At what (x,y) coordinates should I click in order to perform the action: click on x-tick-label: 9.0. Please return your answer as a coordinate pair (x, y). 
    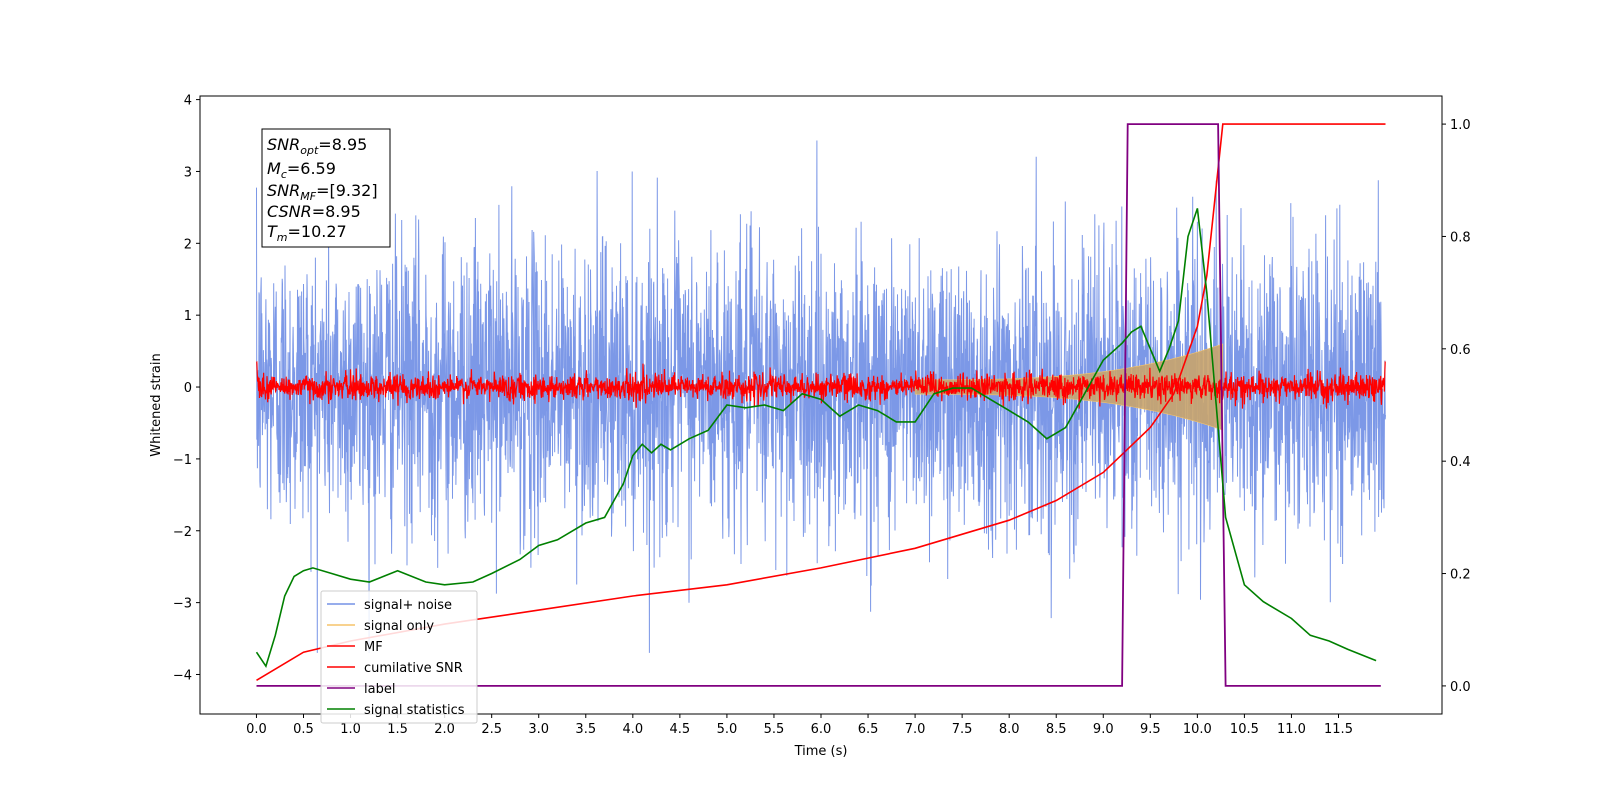
    Looking at the image, I should click on (1103, 729).